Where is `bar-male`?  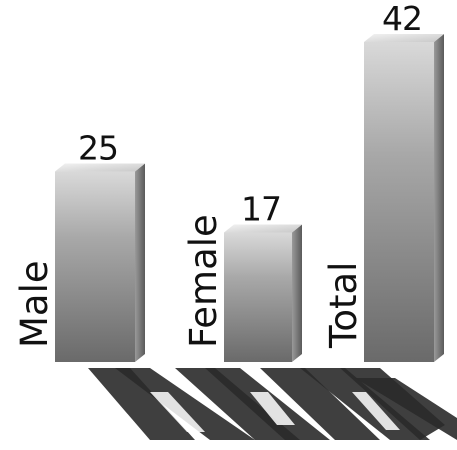
bar-male is located at coordinates (100, 262).